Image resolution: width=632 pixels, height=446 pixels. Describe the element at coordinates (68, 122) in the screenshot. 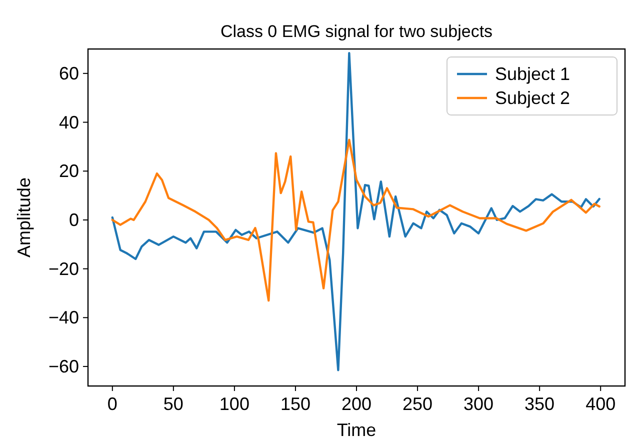

I see `y-tick-label: 40` at that location.